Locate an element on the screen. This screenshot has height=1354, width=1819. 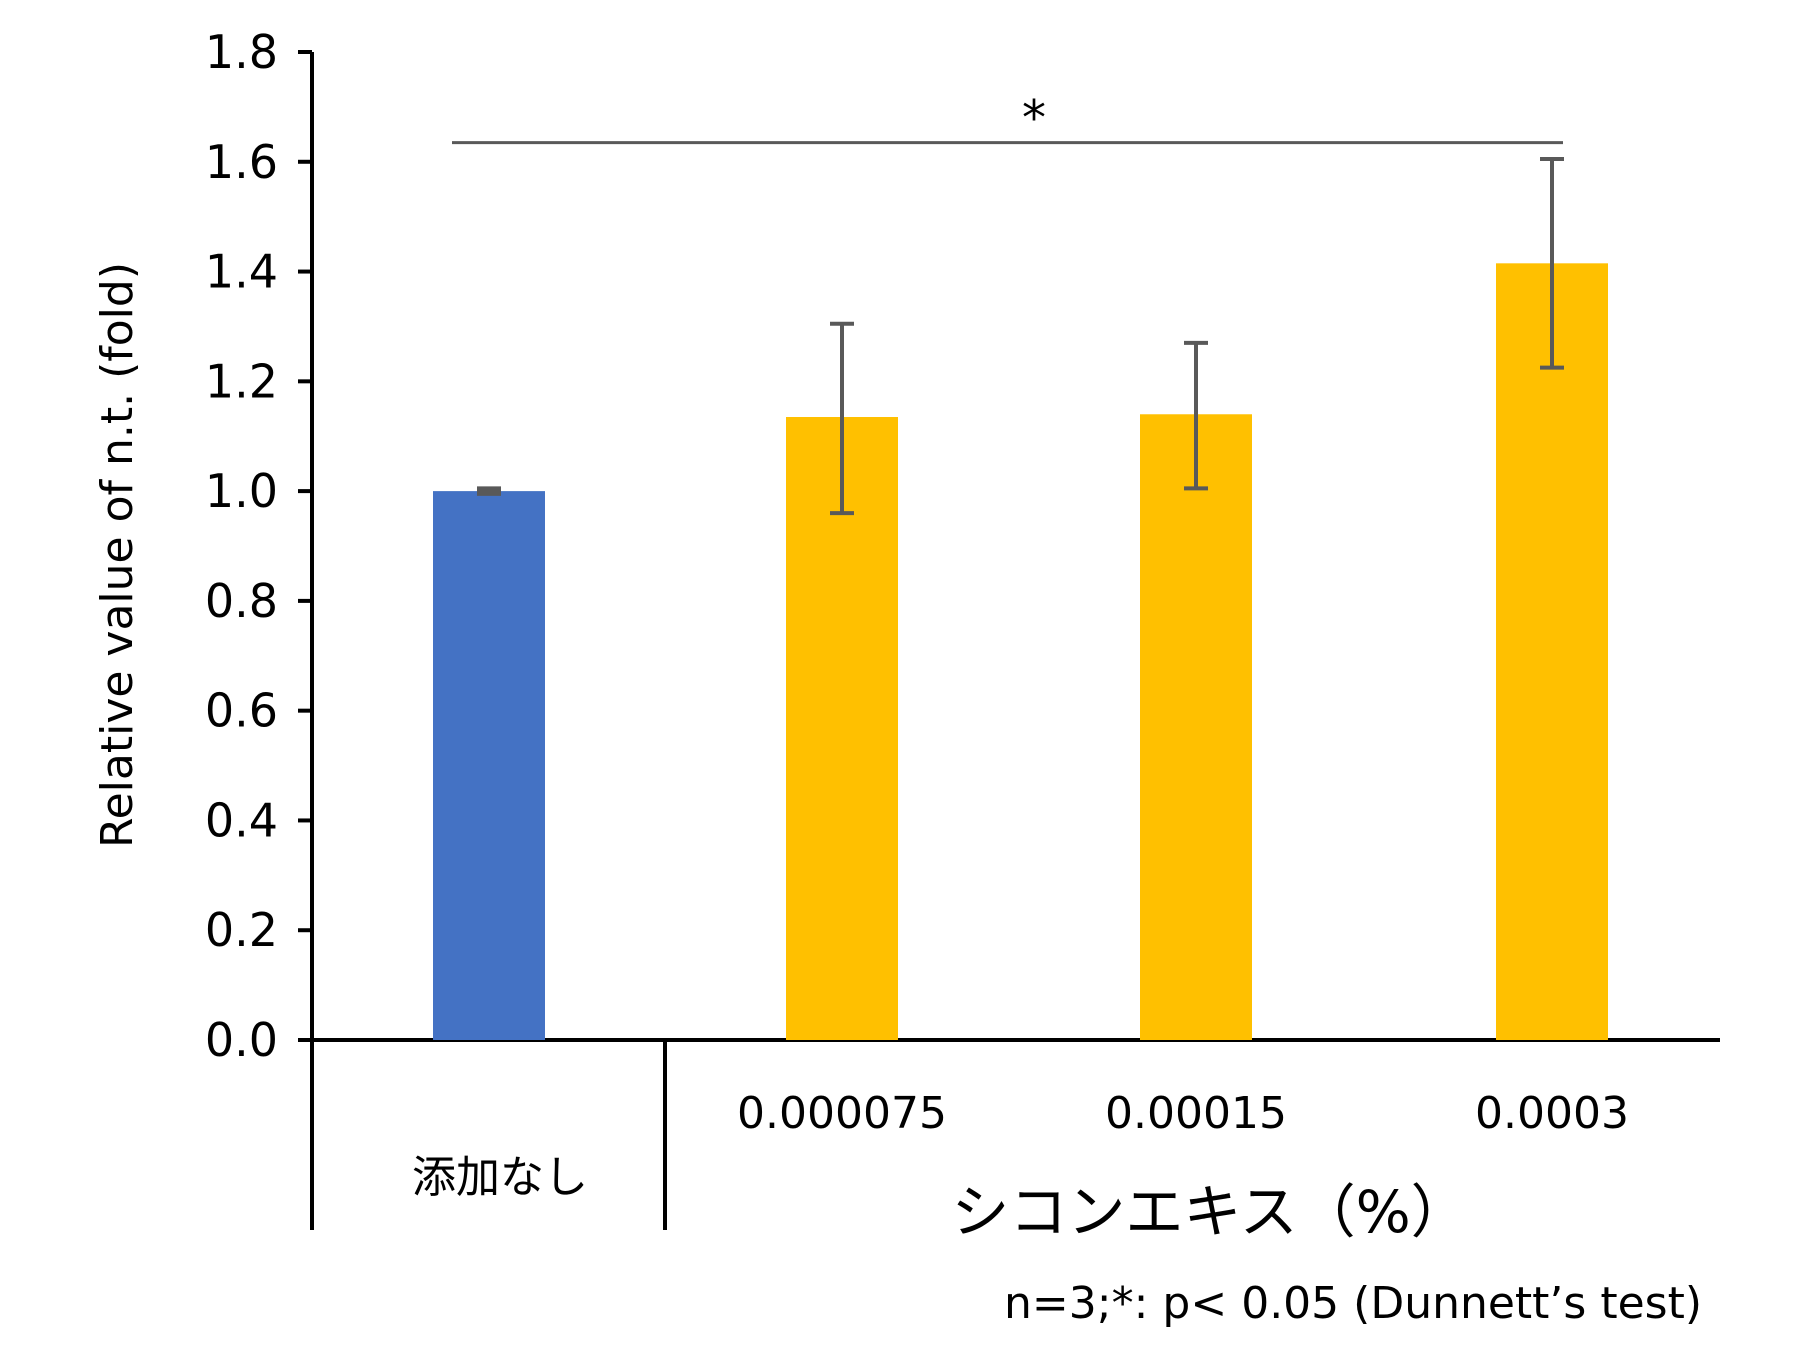
significance-star: * is located at coordinates (1034, 119).